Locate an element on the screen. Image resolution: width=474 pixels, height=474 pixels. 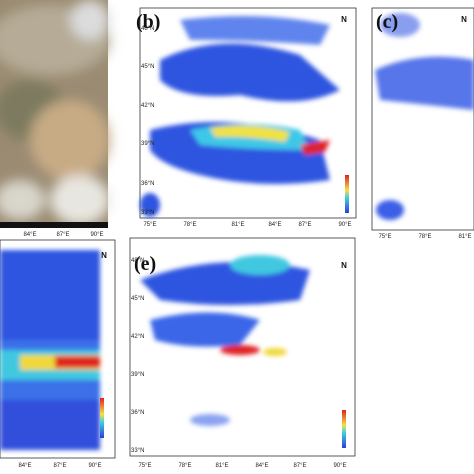
panel-a is located at coordinates (55, 114).